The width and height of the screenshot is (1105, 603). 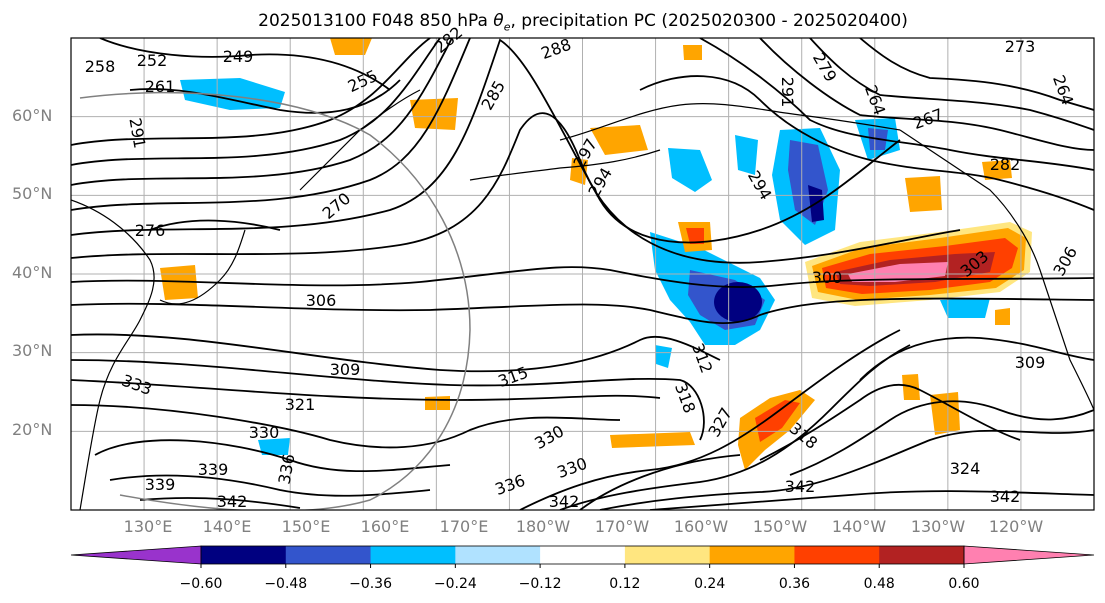 I want to click on contour-label: 252, so click(x=152, y=60).